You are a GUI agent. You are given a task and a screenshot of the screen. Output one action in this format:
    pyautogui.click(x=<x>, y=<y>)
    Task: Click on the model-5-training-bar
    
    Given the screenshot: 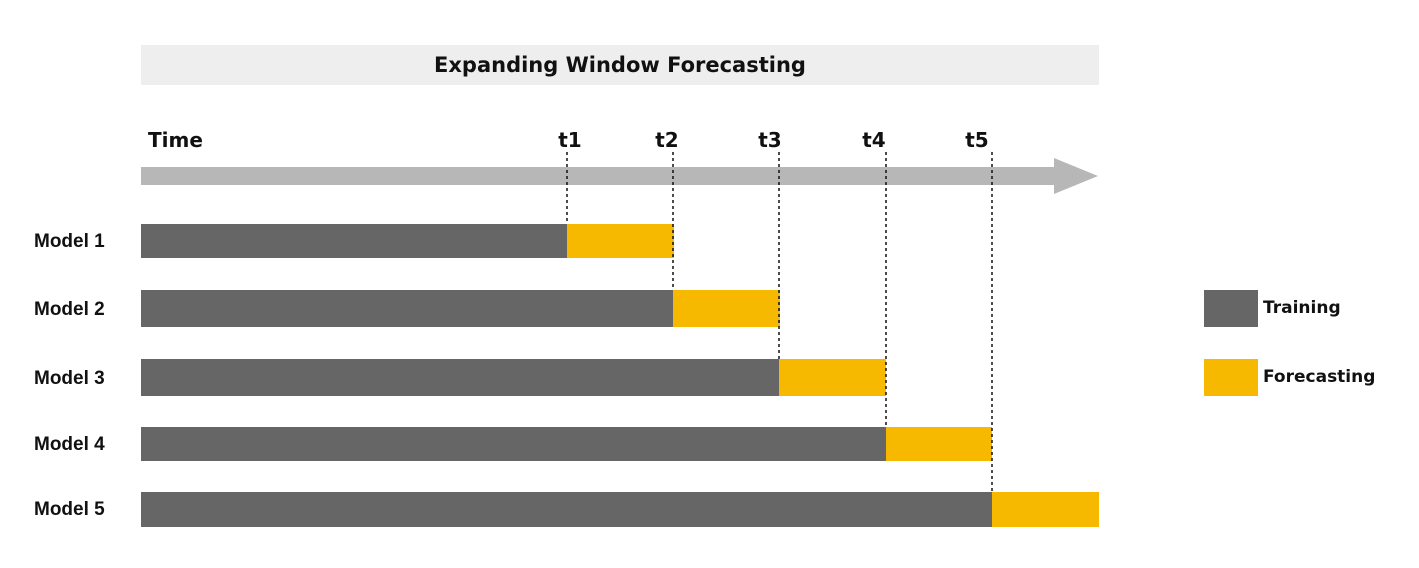 What is the action you would take?
    pyautogui.click(x=566, y=509)
    